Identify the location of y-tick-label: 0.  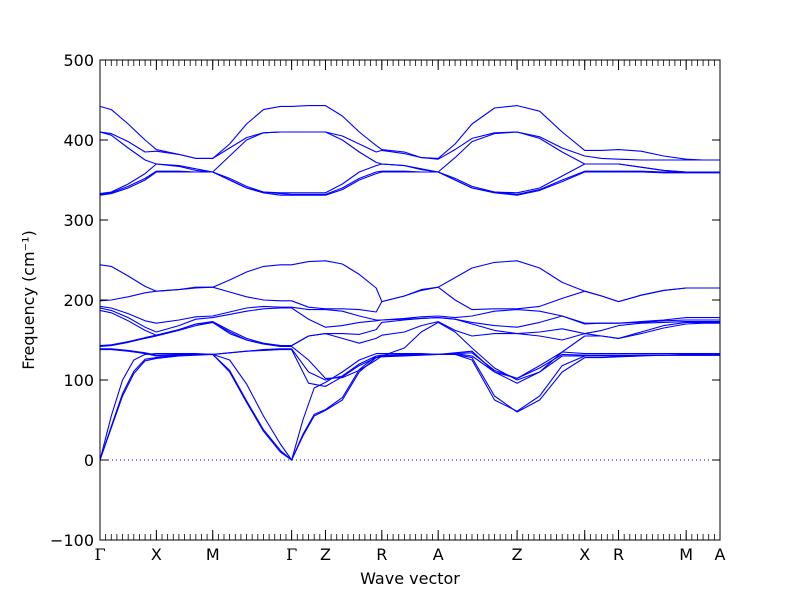
(89, 460).